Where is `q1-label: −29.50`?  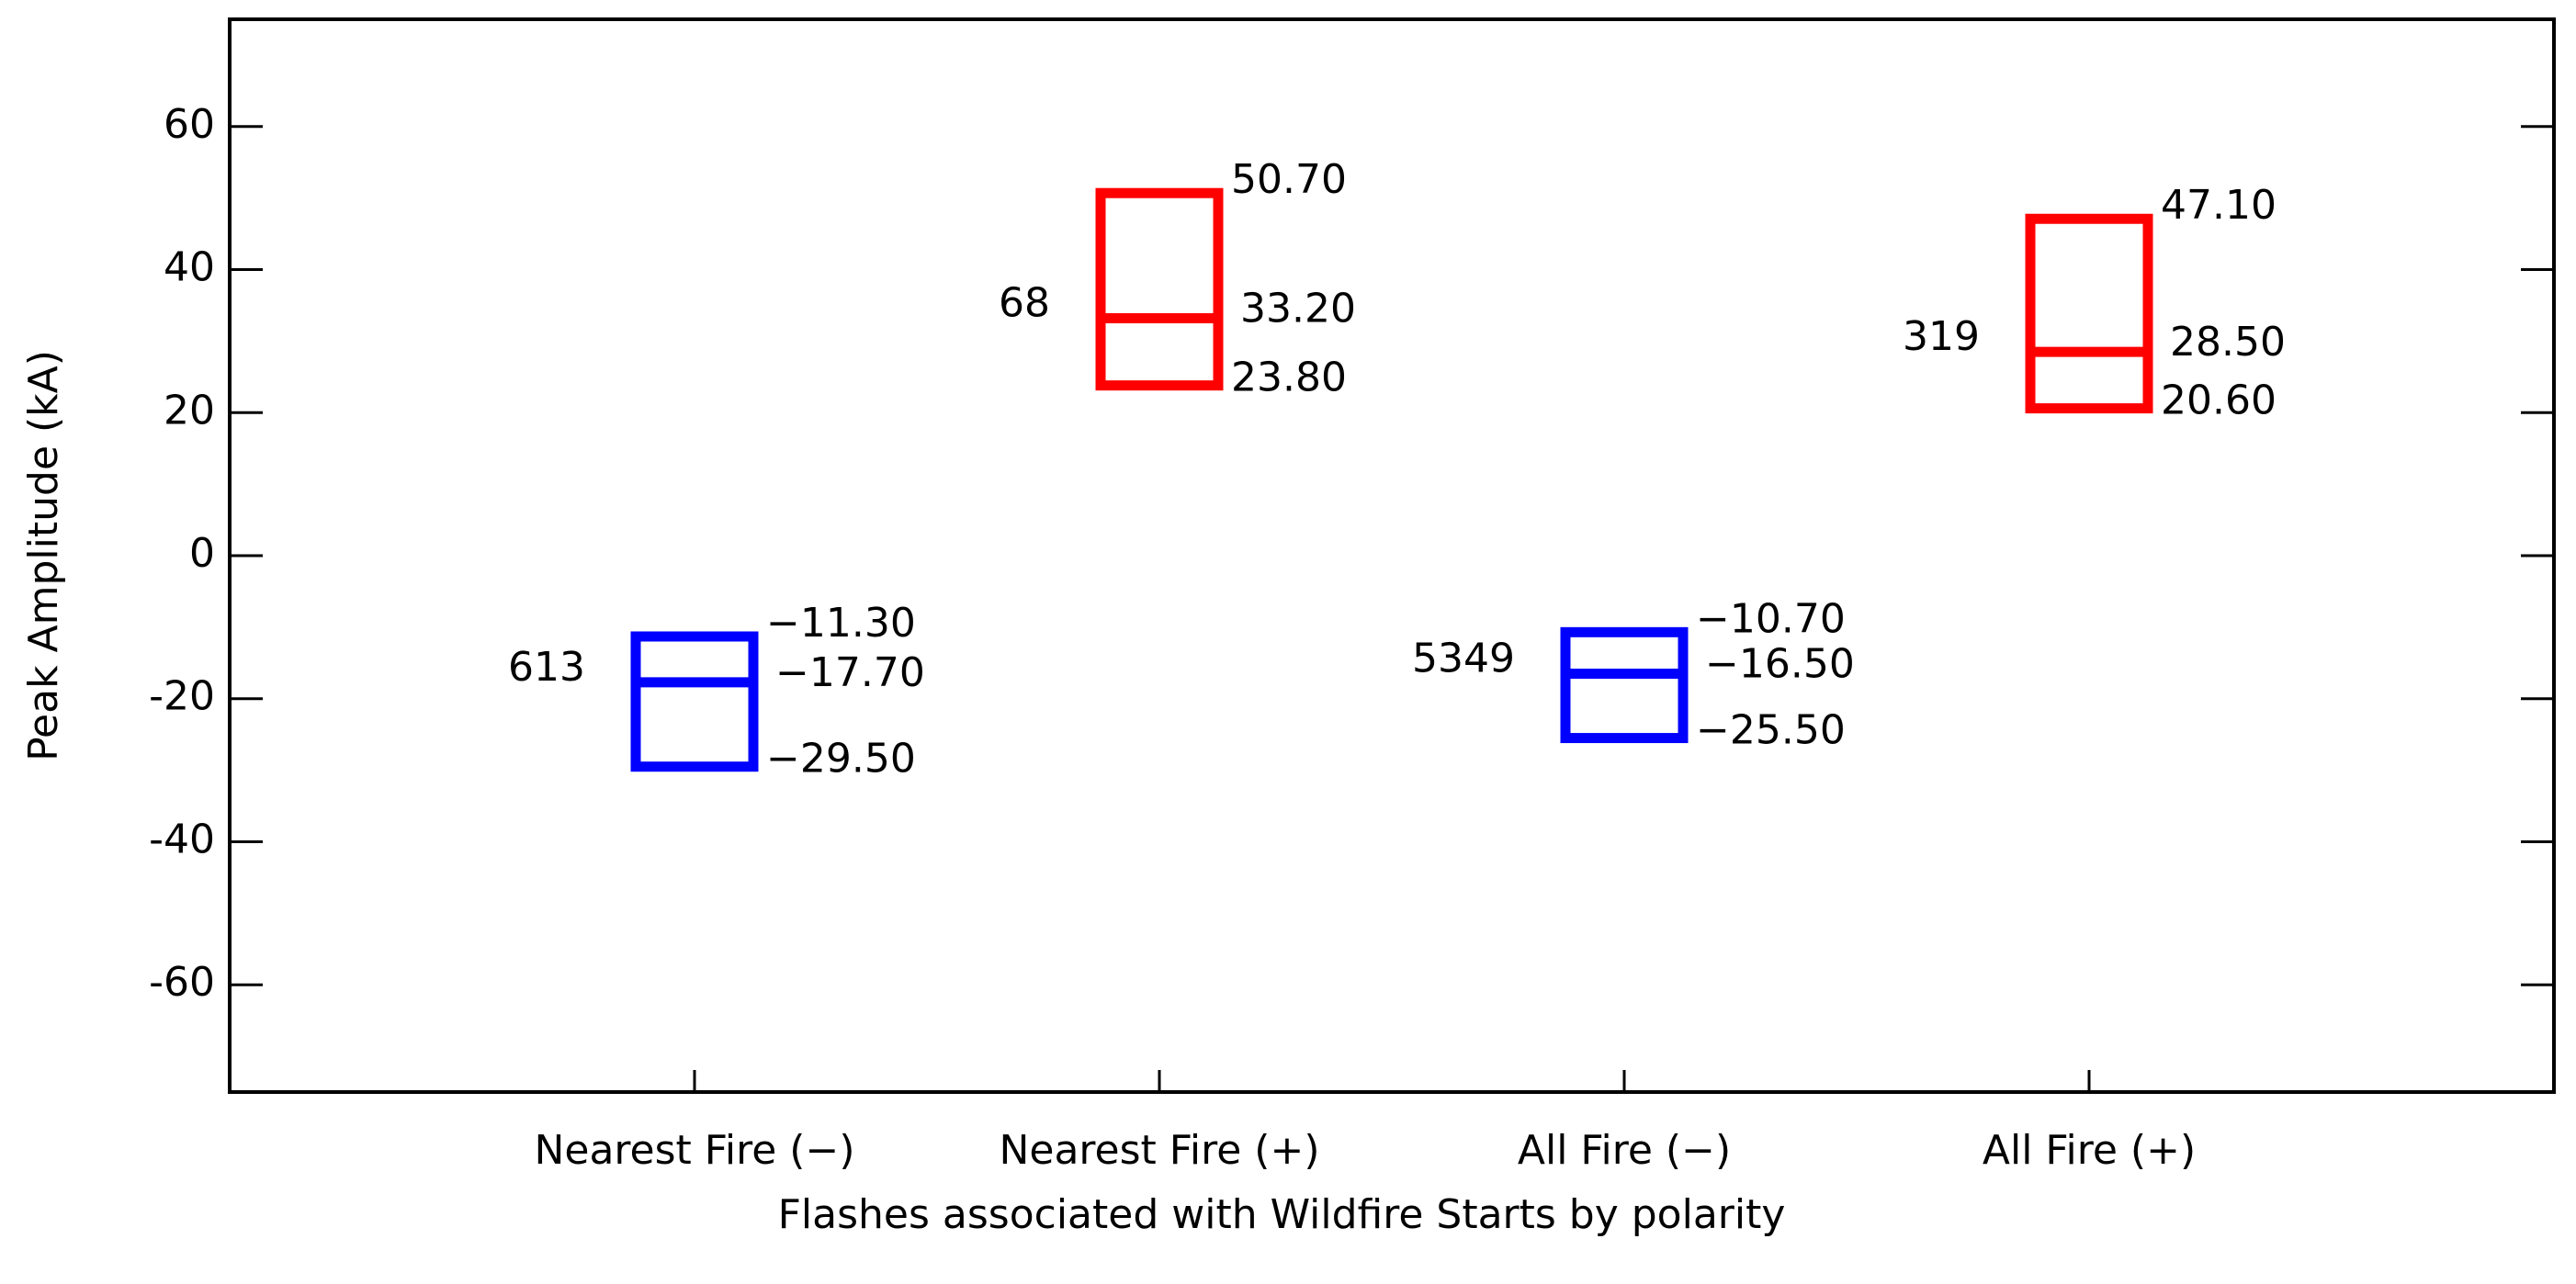 q1-label: −29.50 is located at coordinates (841, 759).